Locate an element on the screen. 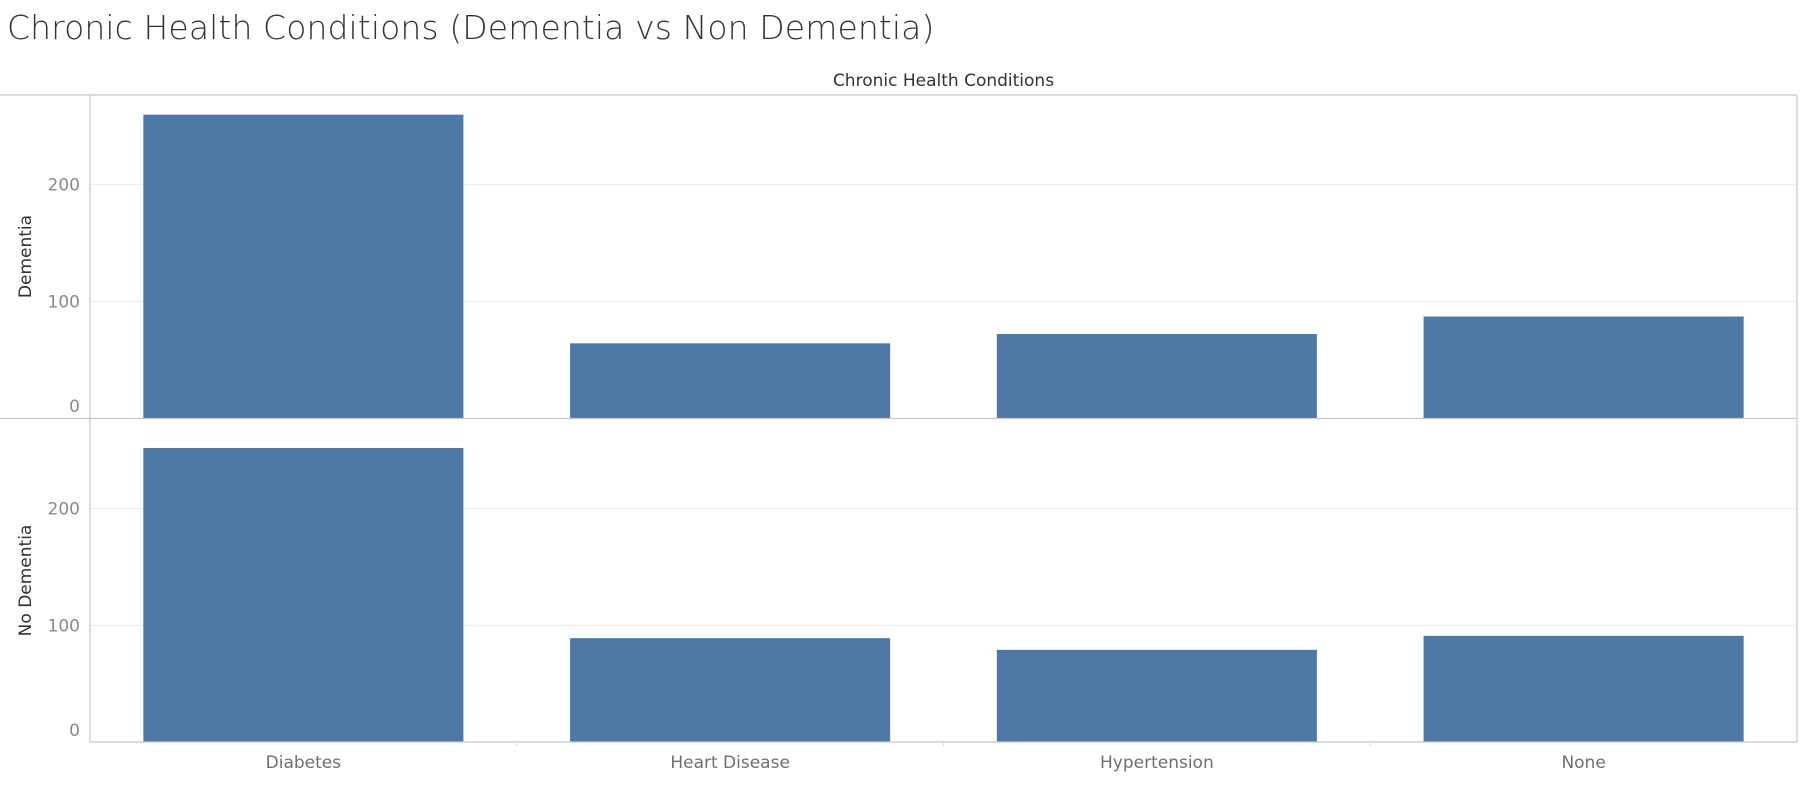  category-axis: Diabetes Heart Disease Hypertension None is located at coordinates (936, 757).